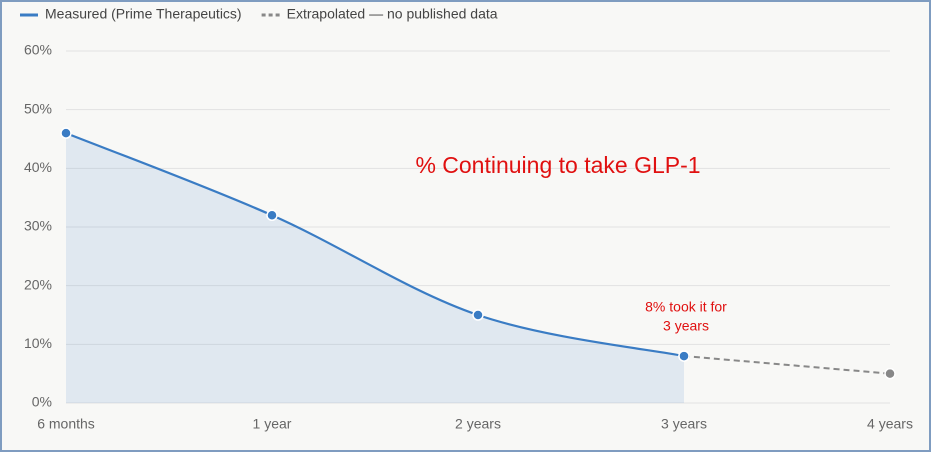 The image size is (931, 452). Describe the element at coordinates (38, 343) in the screenshot. I see `y-tick-label: 10%` at that location.